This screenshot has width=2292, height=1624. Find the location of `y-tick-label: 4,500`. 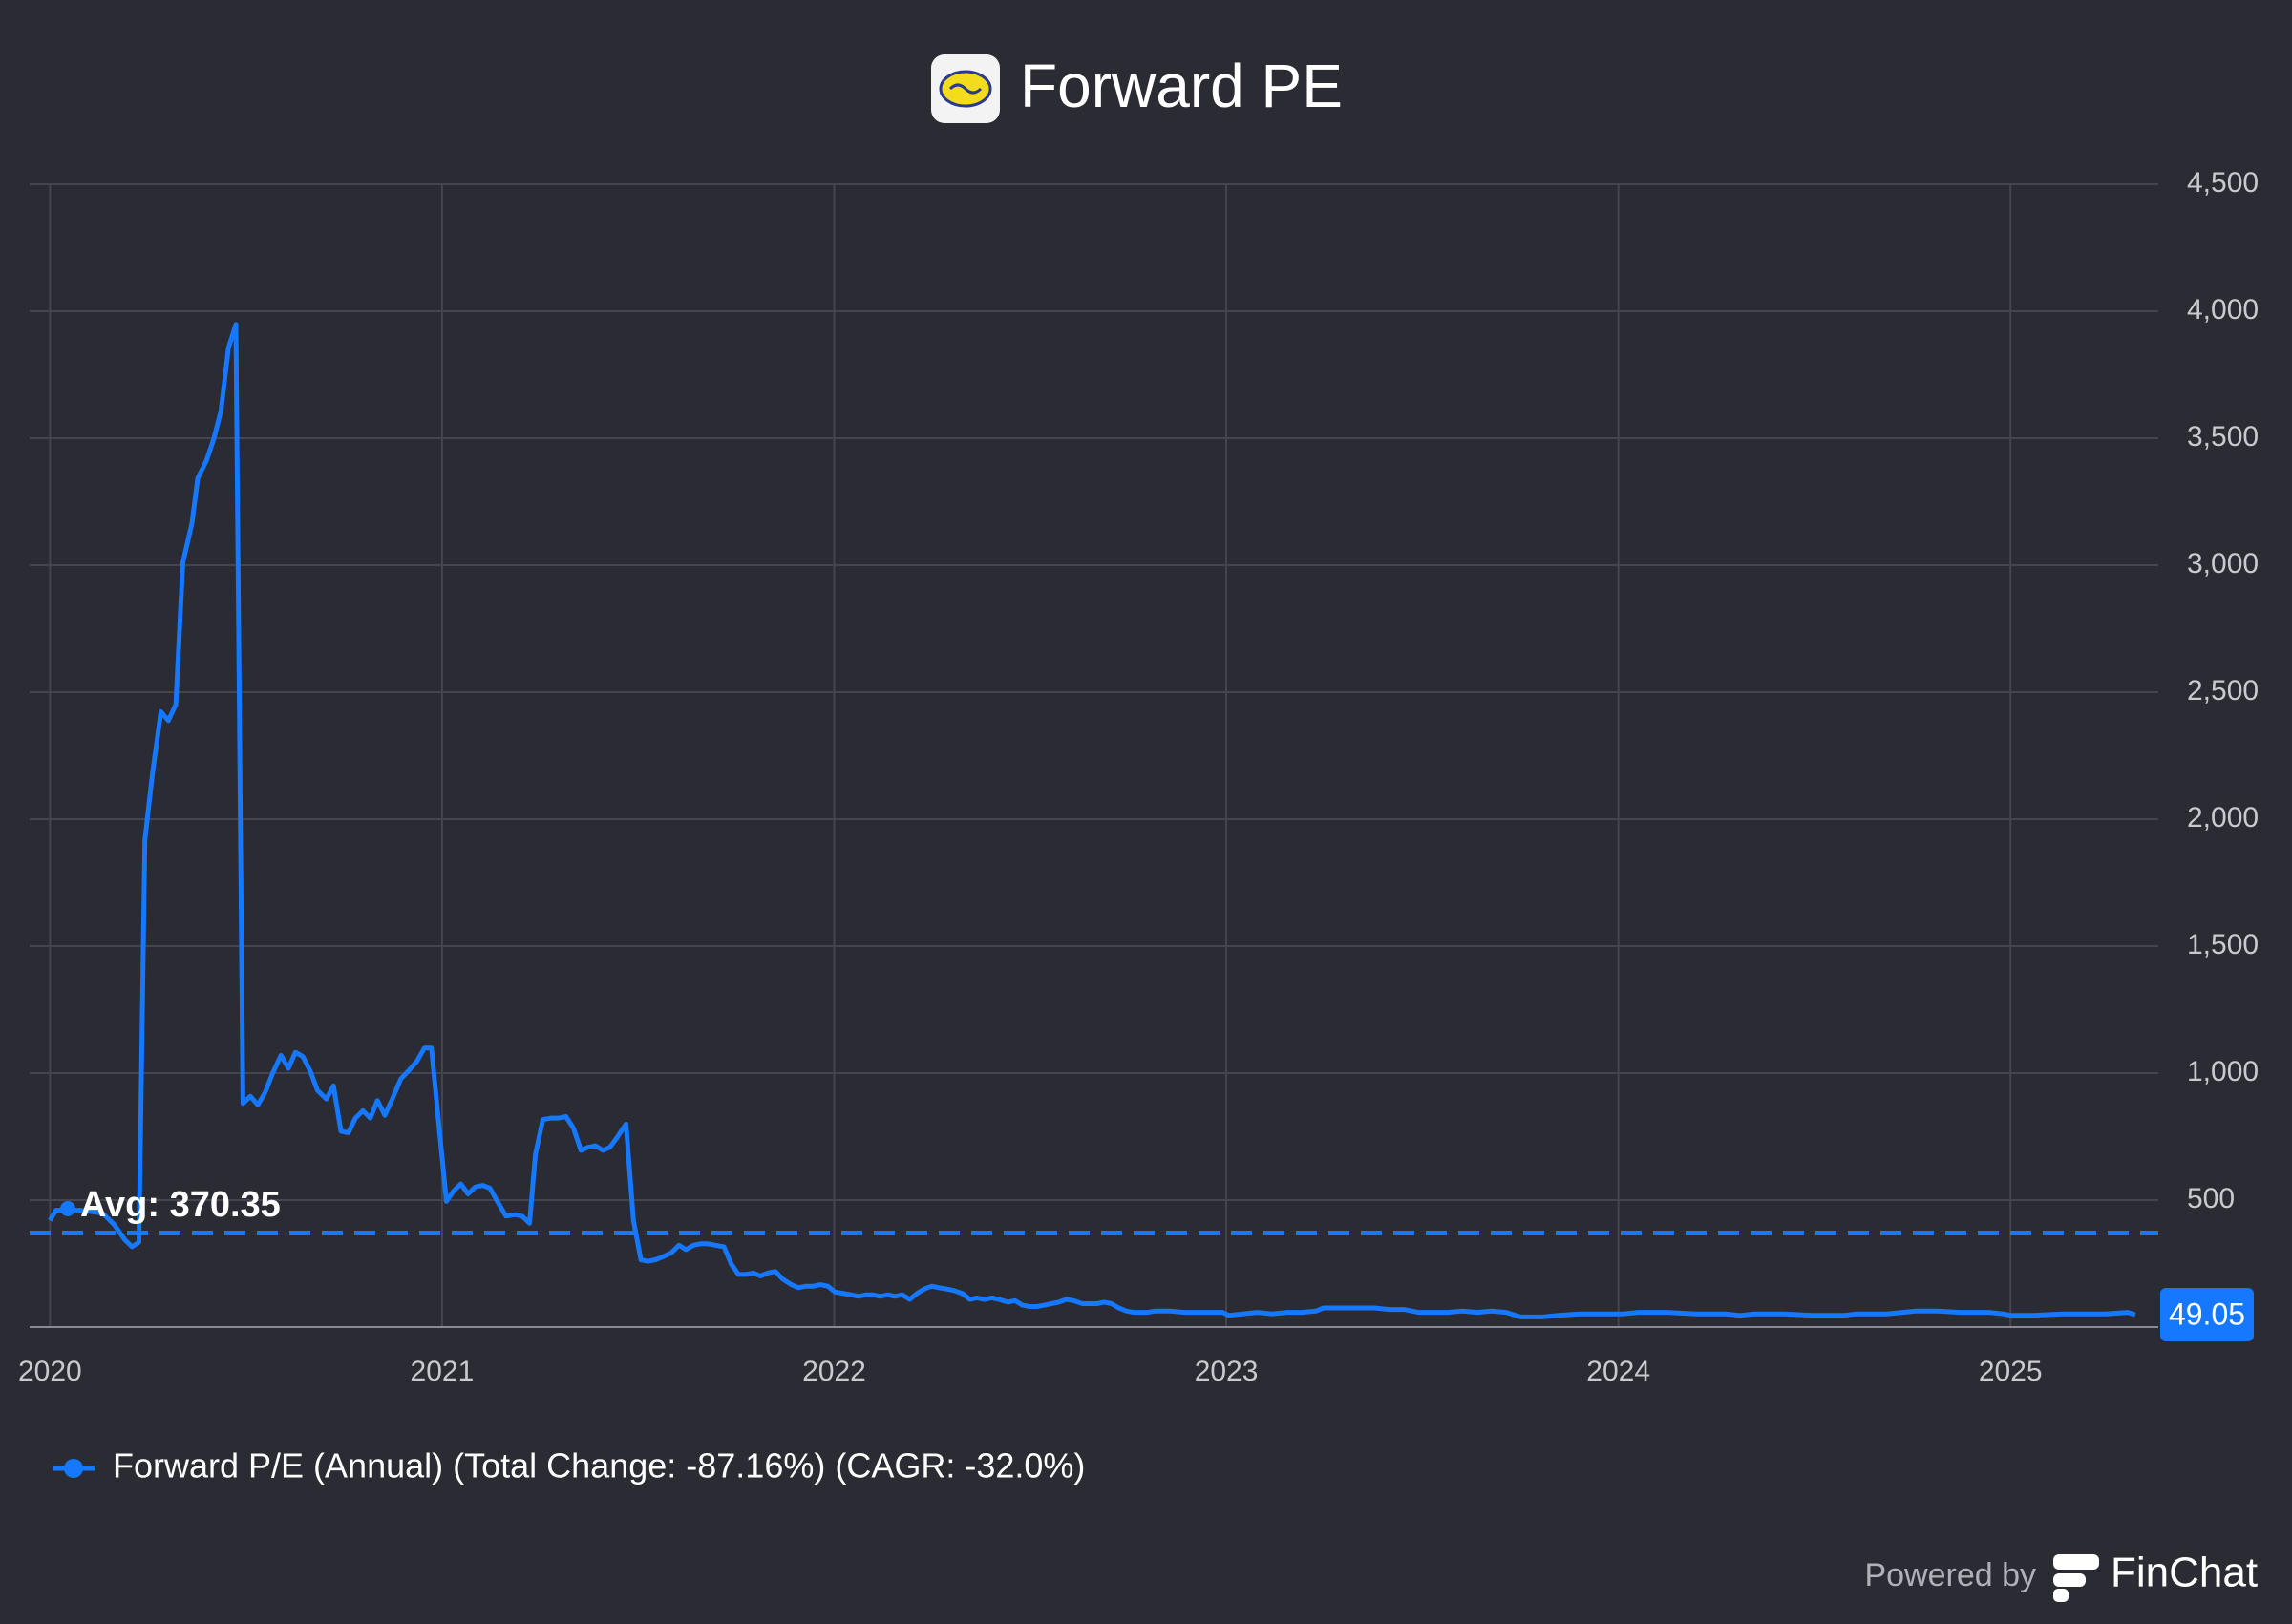

y-tick-label: 4,500 is located at coordinates (2223, 183).